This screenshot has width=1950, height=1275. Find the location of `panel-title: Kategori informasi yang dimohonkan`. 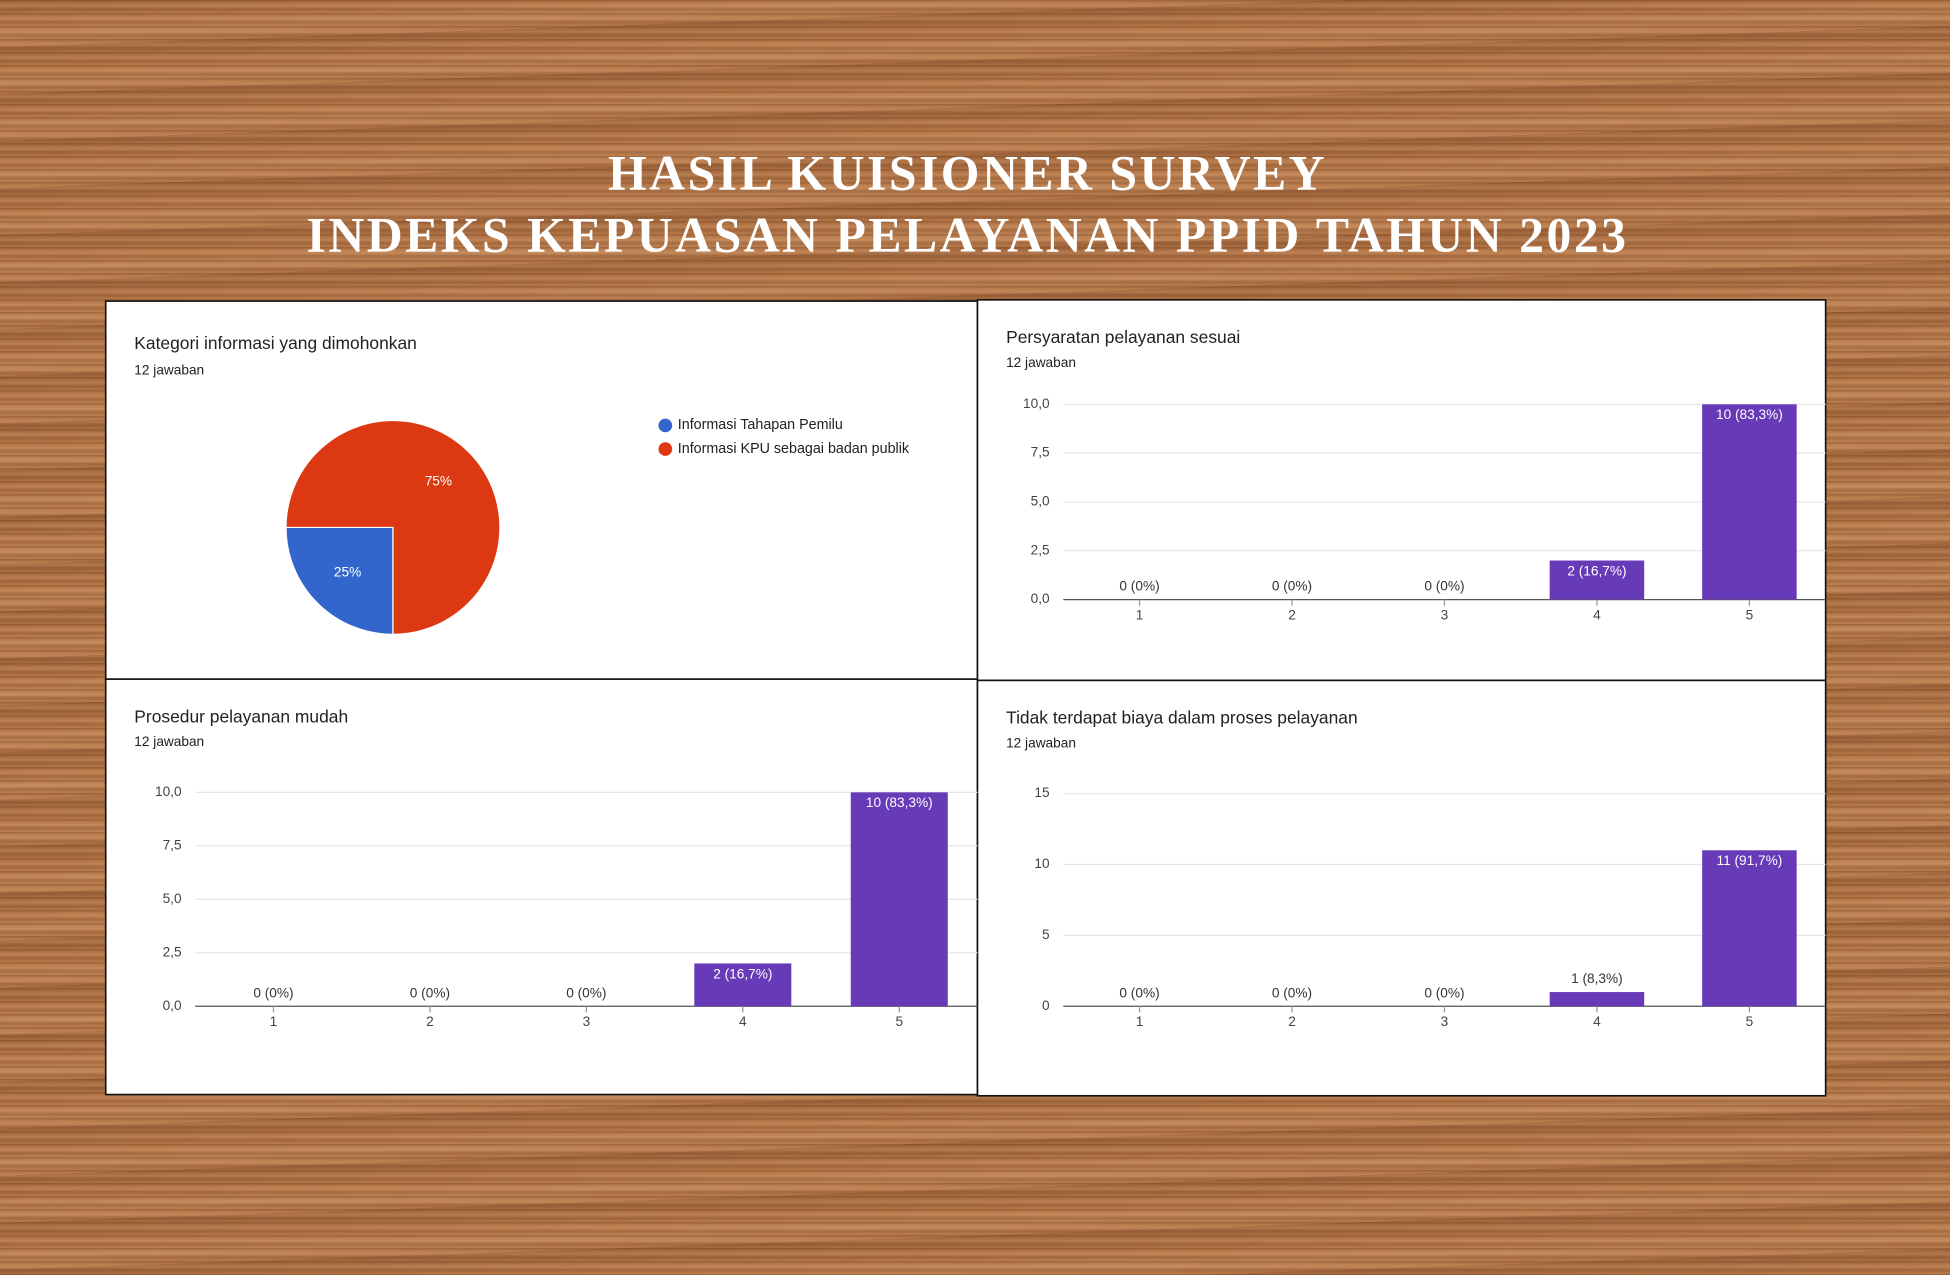

panel-title: Kategori informasi yang dimohonkan is located at coordinates (275, 343).